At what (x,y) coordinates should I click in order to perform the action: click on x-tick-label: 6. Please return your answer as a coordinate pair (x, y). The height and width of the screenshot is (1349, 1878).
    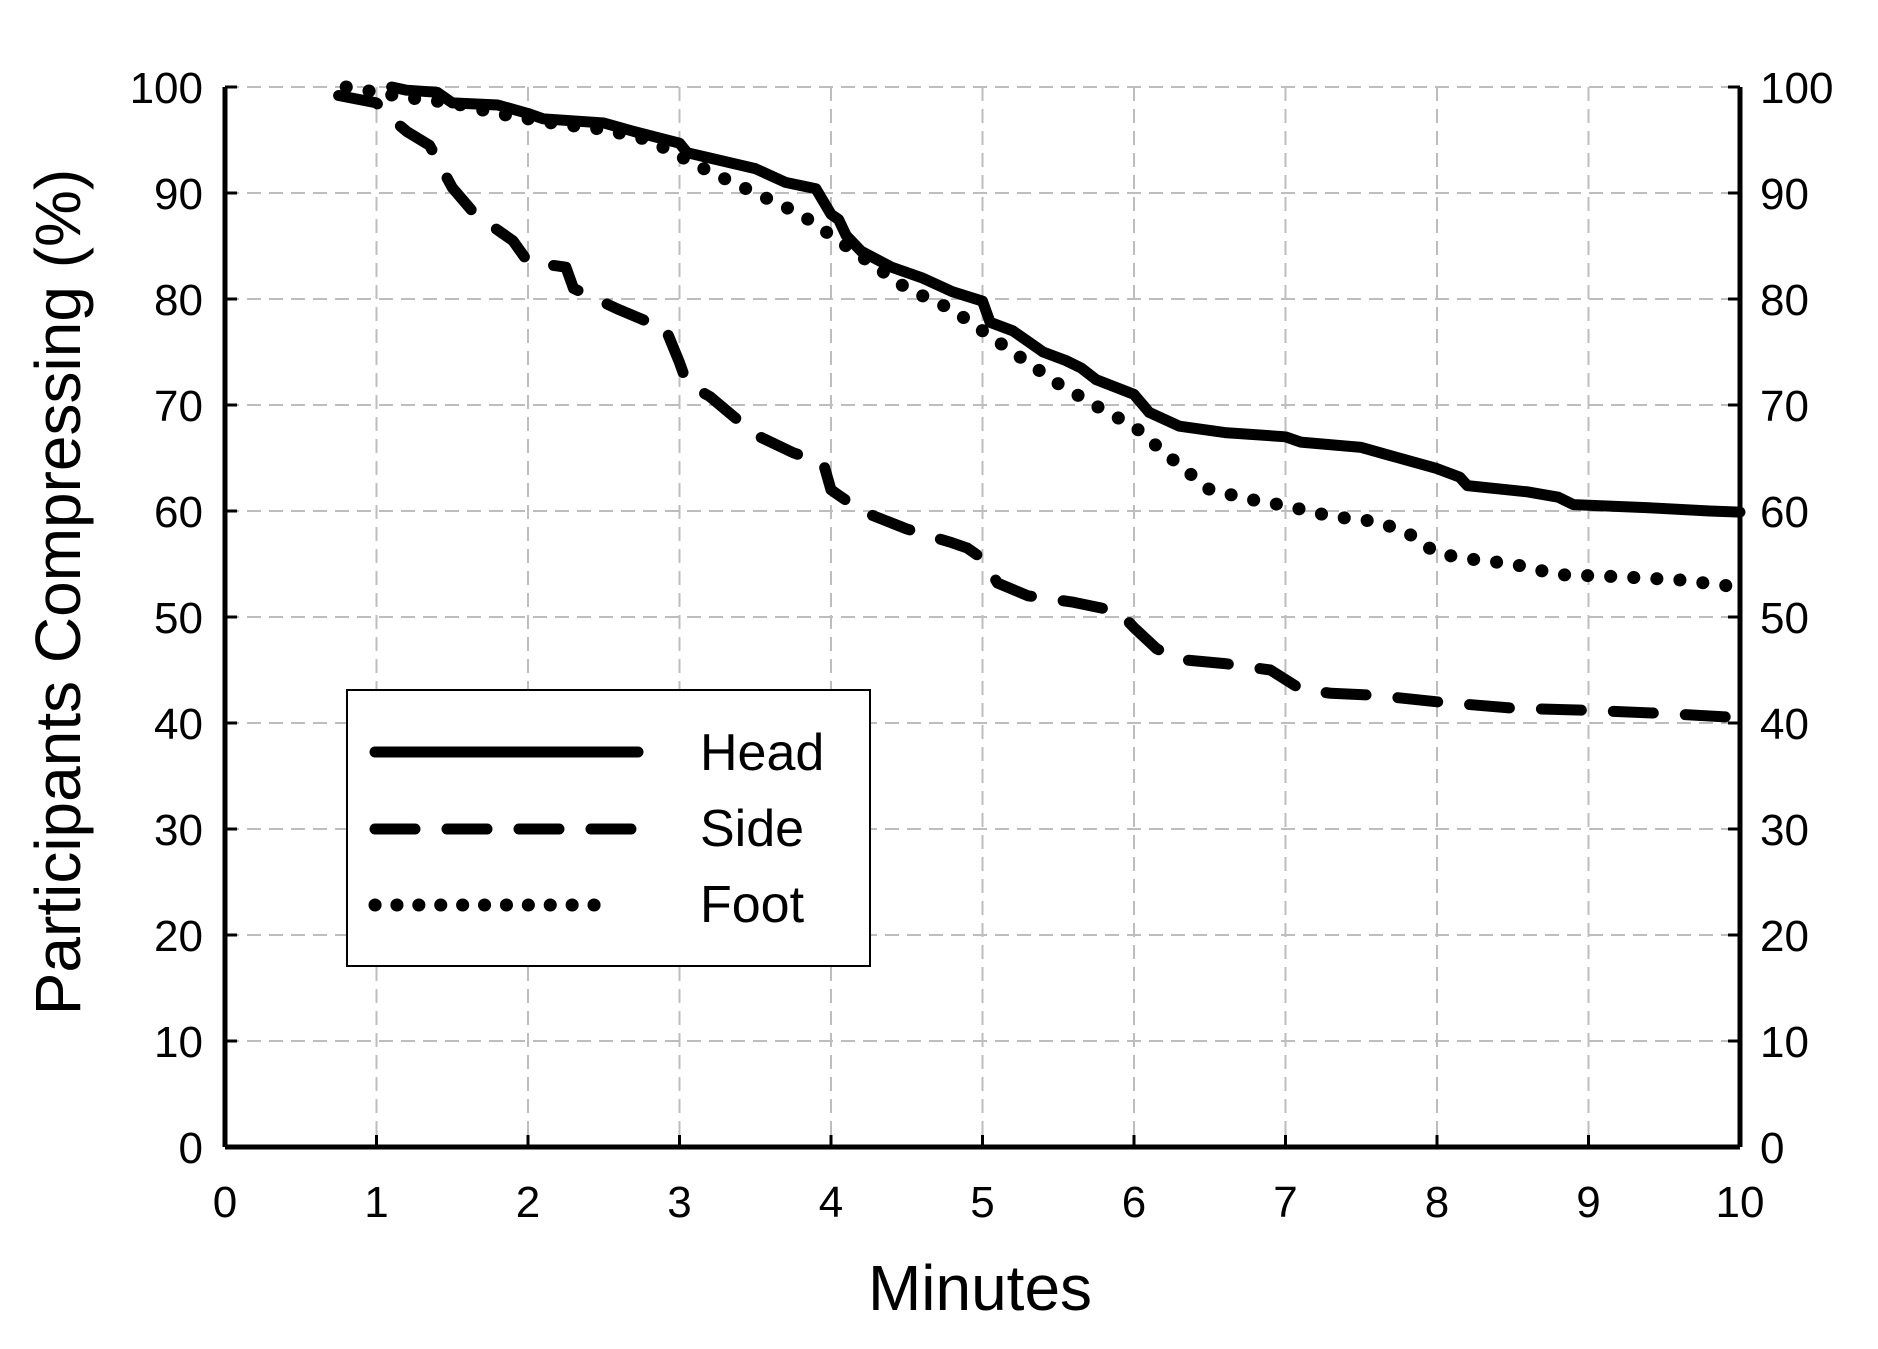
    Looking at the image, I should click on (1134, 1202).